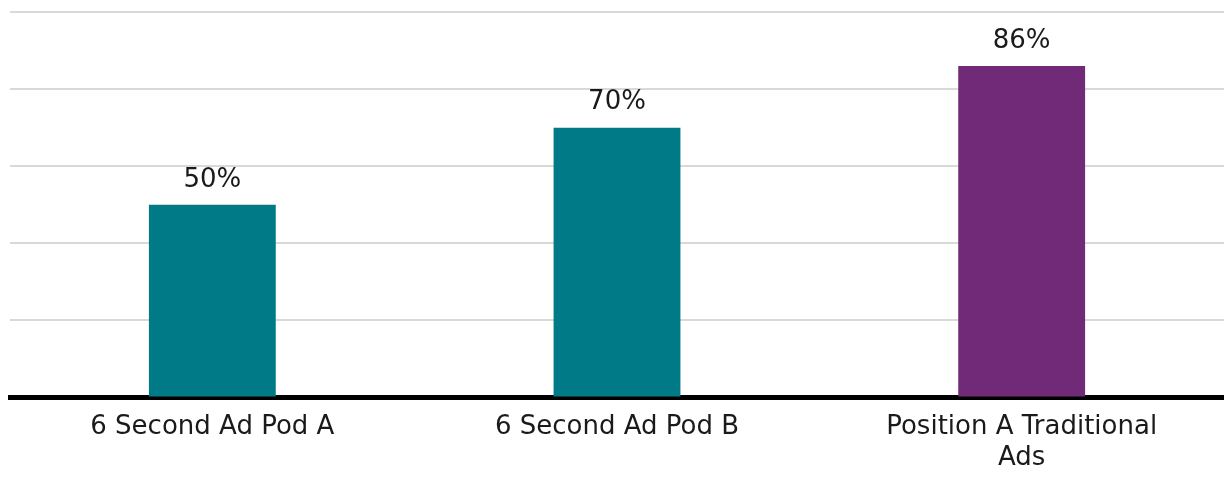 The image size is (1224, 488). I want to click on data-label: 70%, so click(617, 100).